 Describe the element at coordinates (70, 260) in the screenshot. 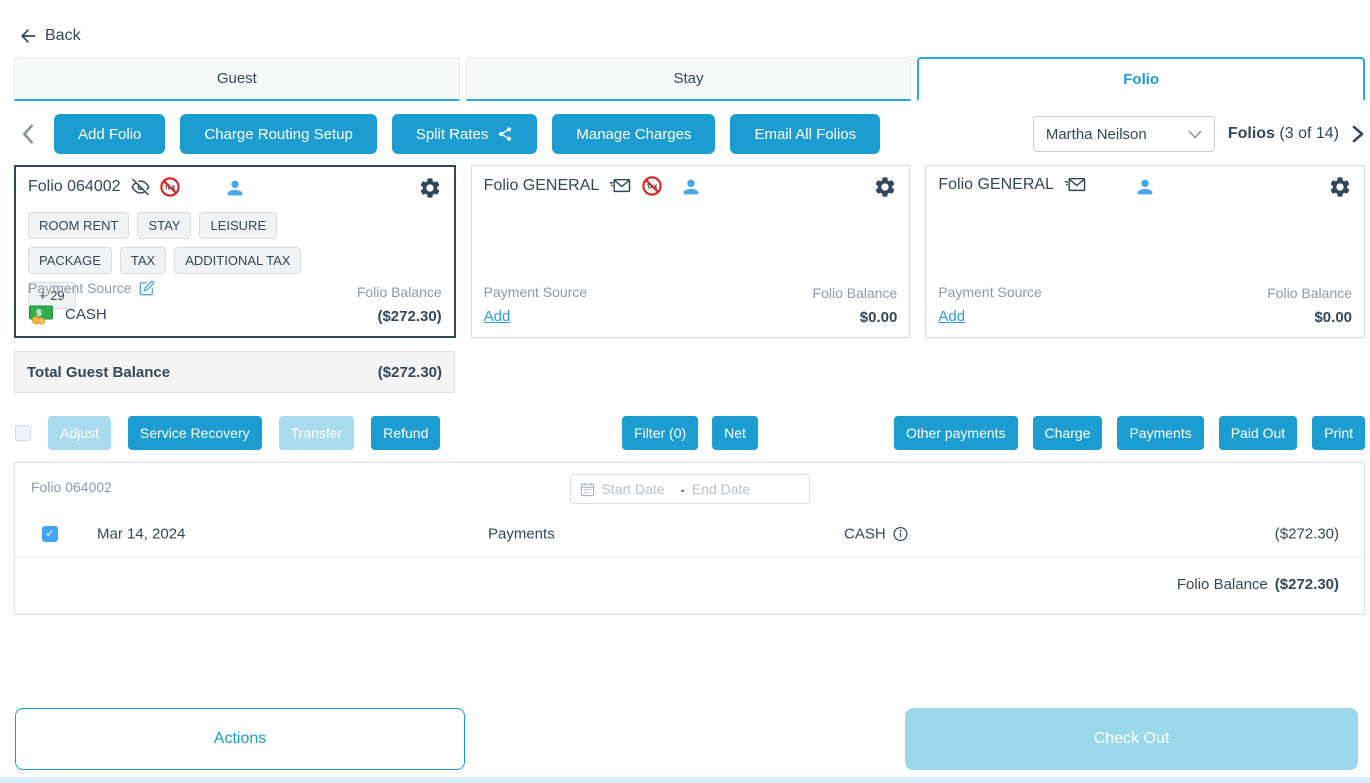

I see `tag: PACKAGE` at that location.